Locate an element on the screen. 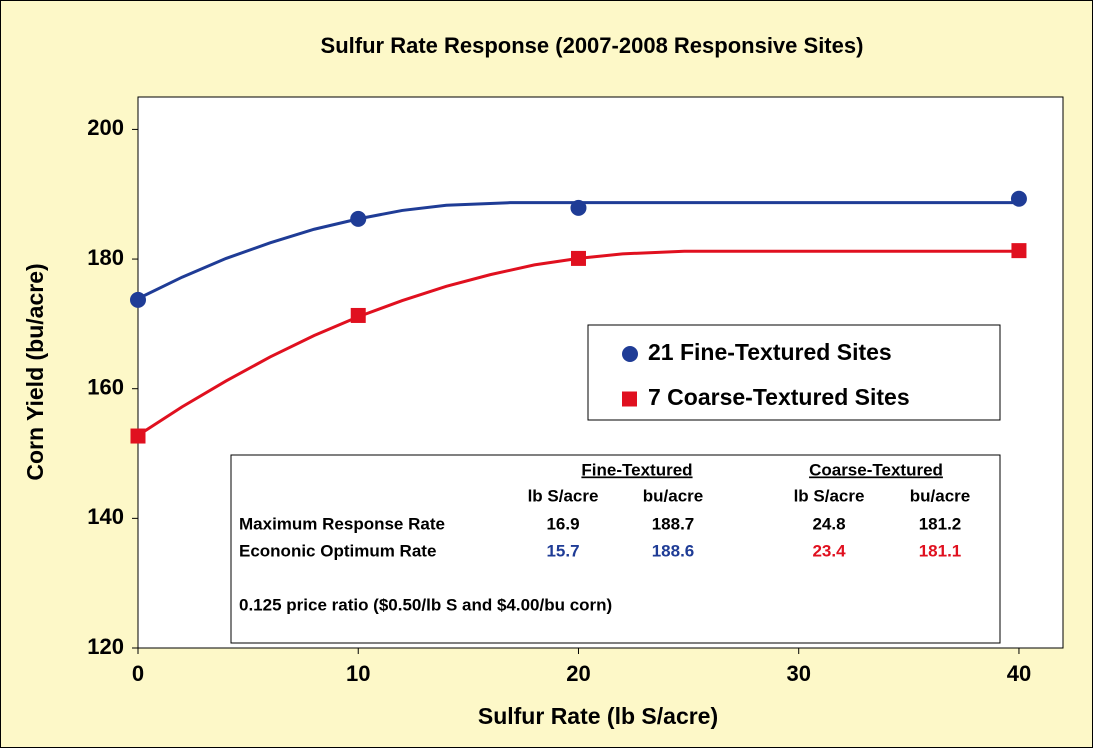  table-cell: 16.9 is located at coordinates (562, 523).